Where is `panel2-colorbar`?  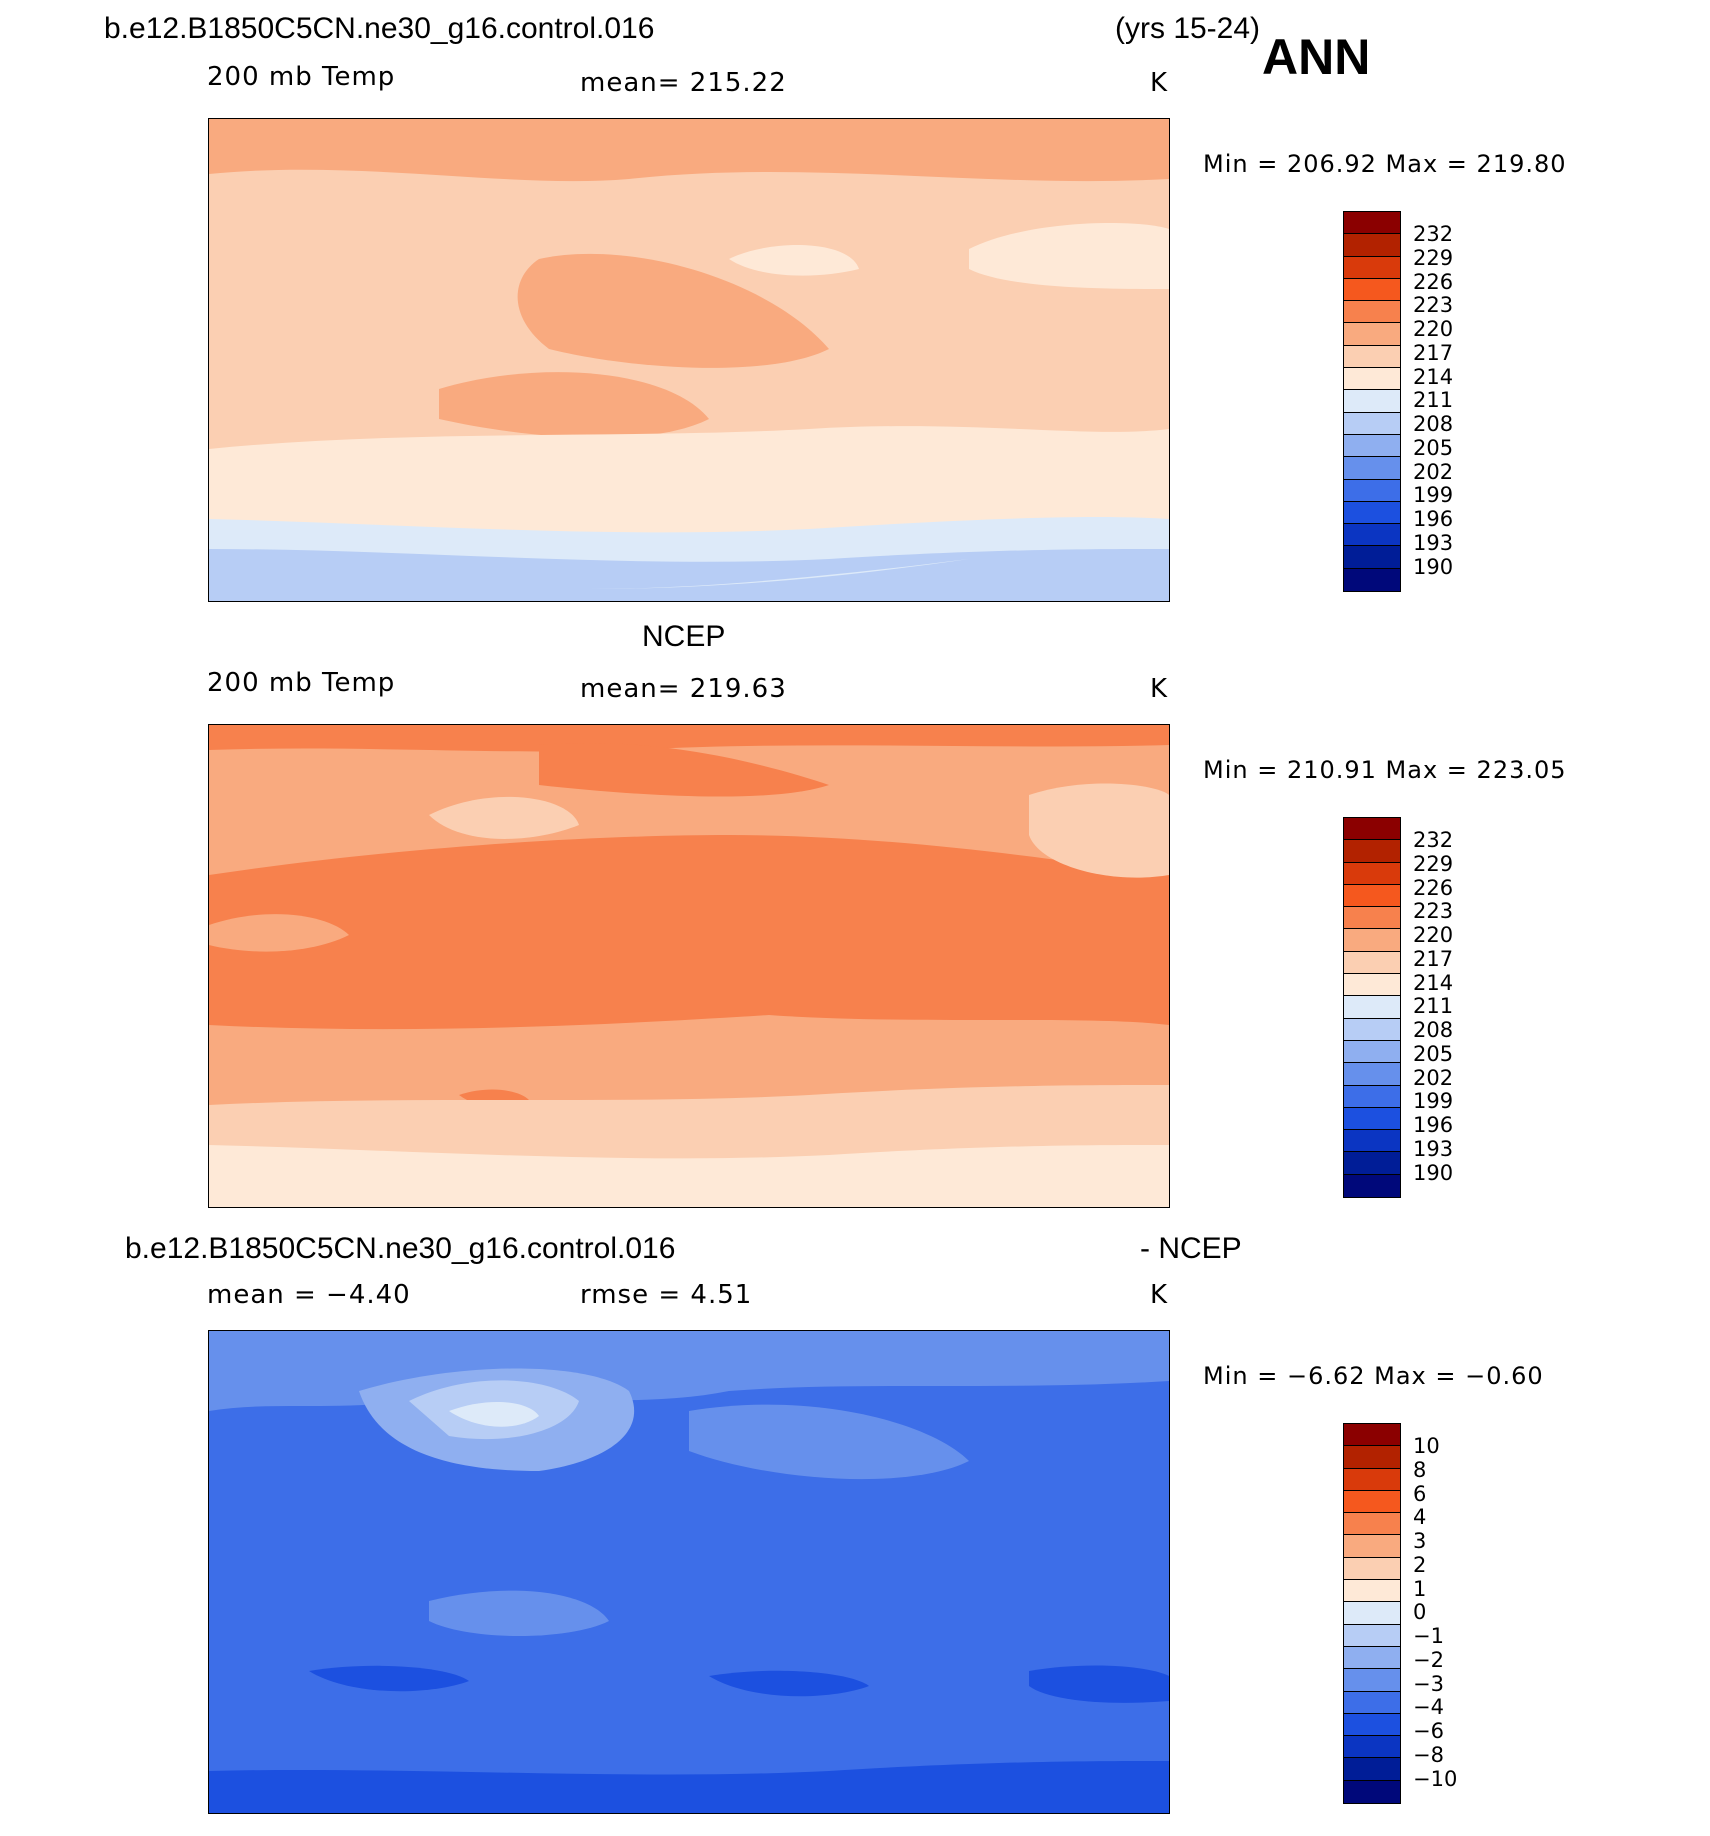 panel2-colorbar is located at coordinates (1372, 1008).